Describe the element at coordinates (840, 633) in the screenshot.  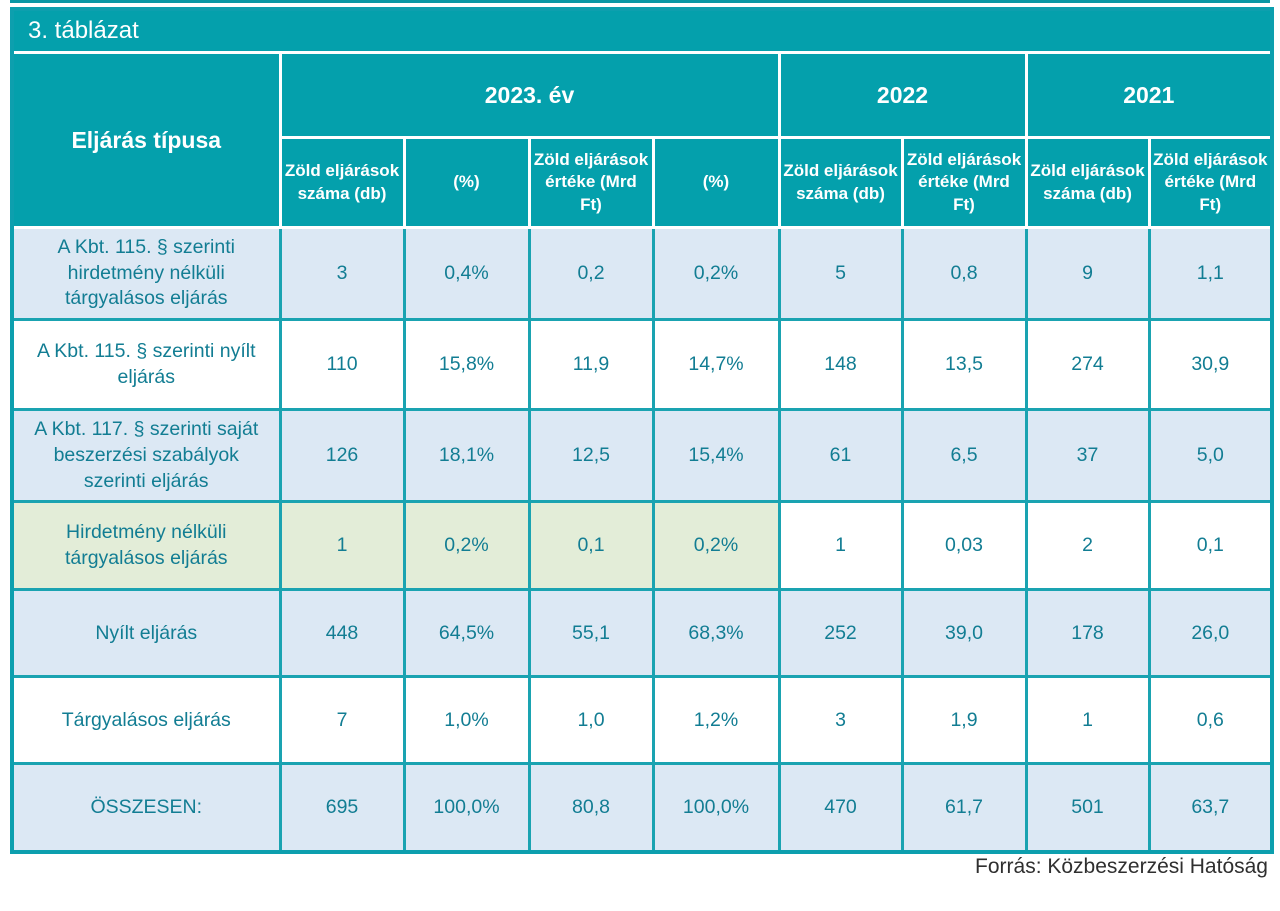
I see `cell: 252` at that location.